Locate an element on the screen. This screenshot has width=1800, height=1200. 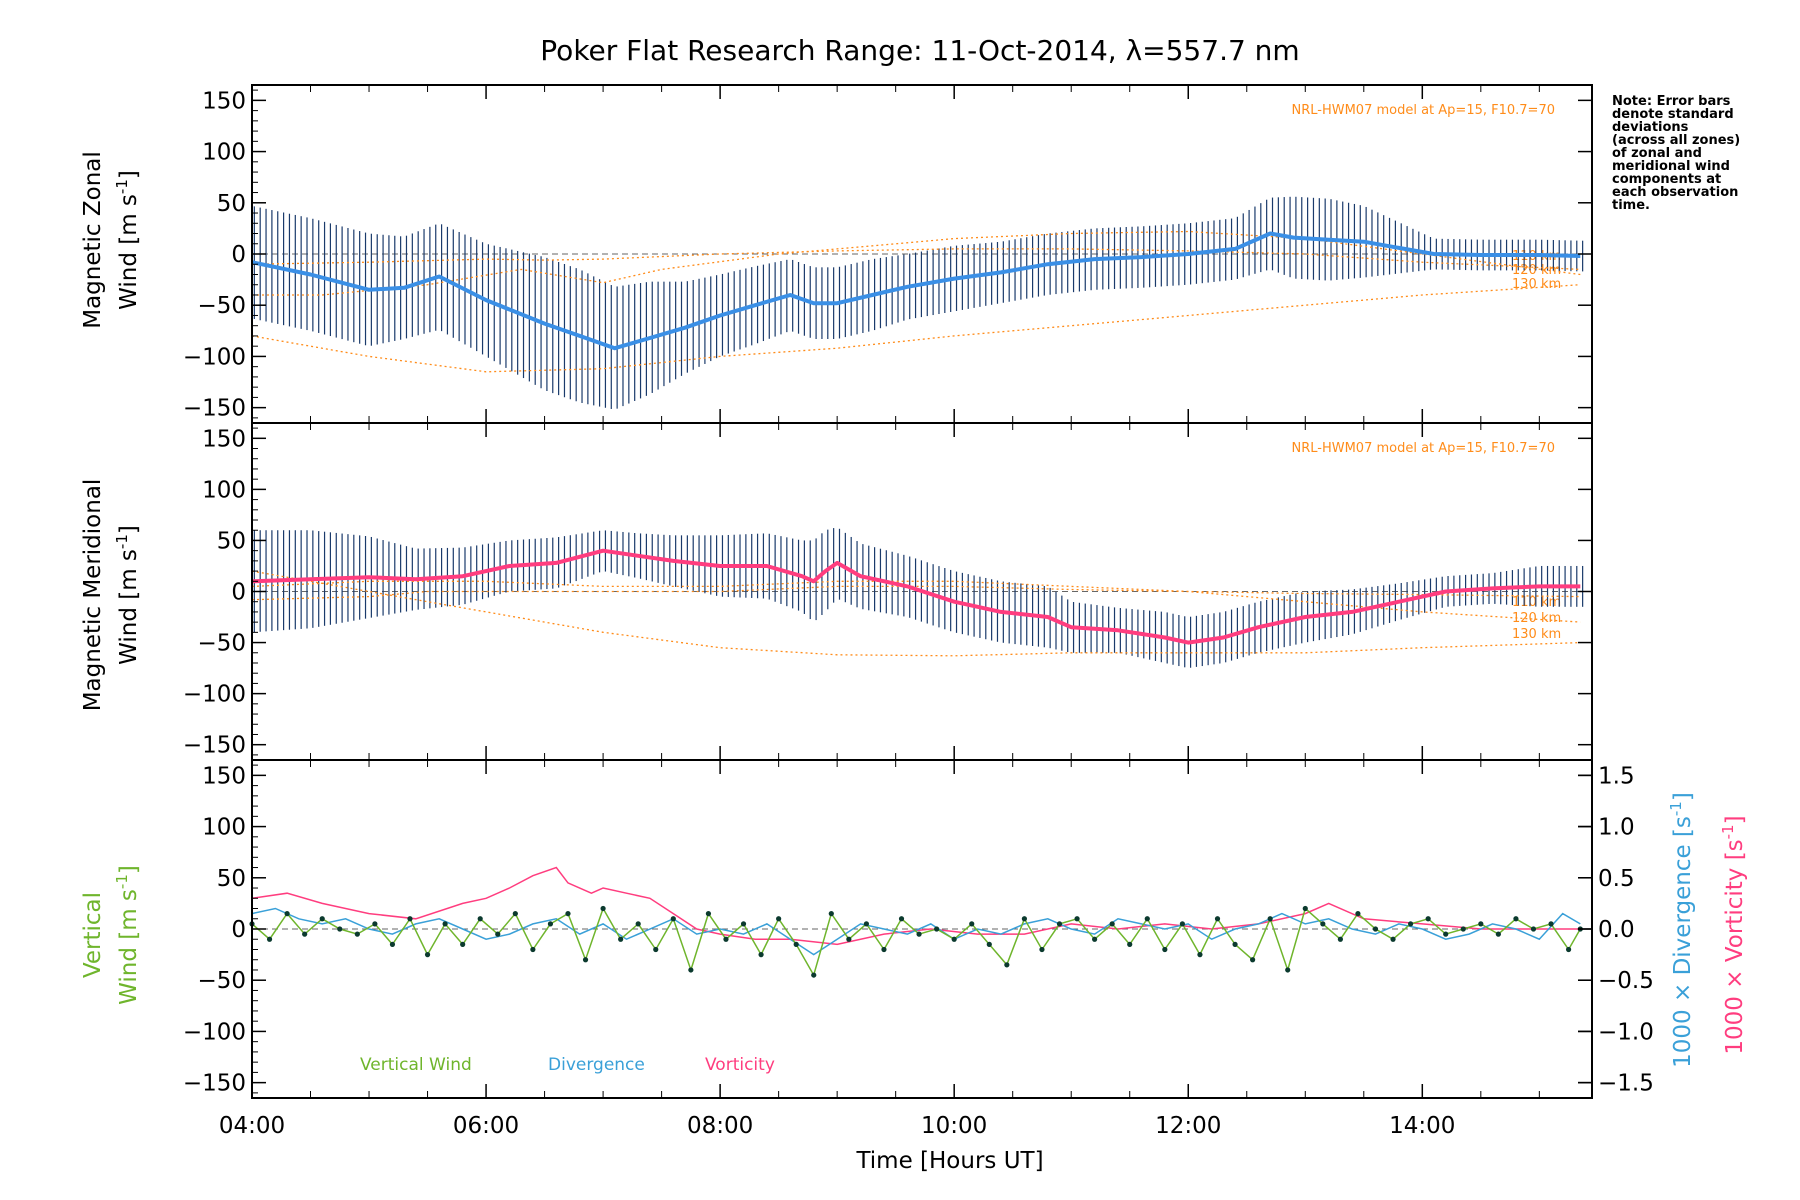
y2-tick-label: 1.5 is located at coordinates (1616, 776).